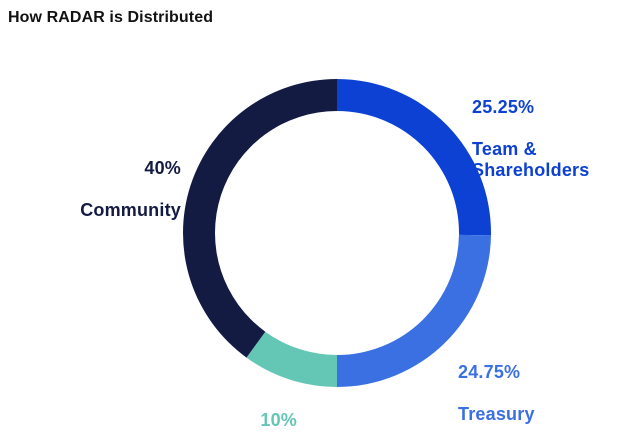  What do you see at coordinates (496, 414) in the screenshot?
I see `label-treasury-name: Treasury` at bounding box center [496, 414].